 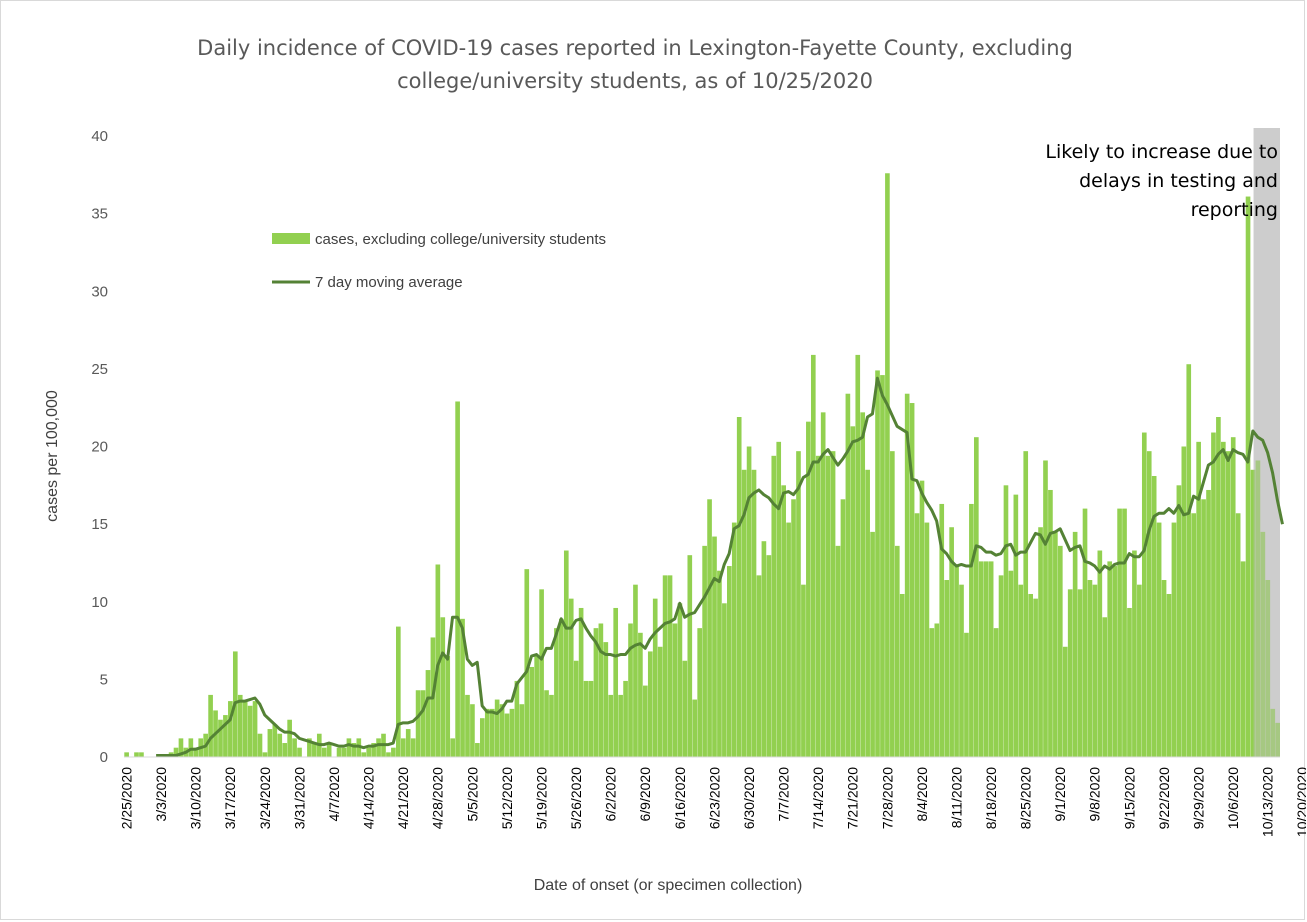 What do you see at coordinates (230, 798) in the screenshot?
I see `x-tick-label: 3/17/2020` at bounding box center [230, 798].